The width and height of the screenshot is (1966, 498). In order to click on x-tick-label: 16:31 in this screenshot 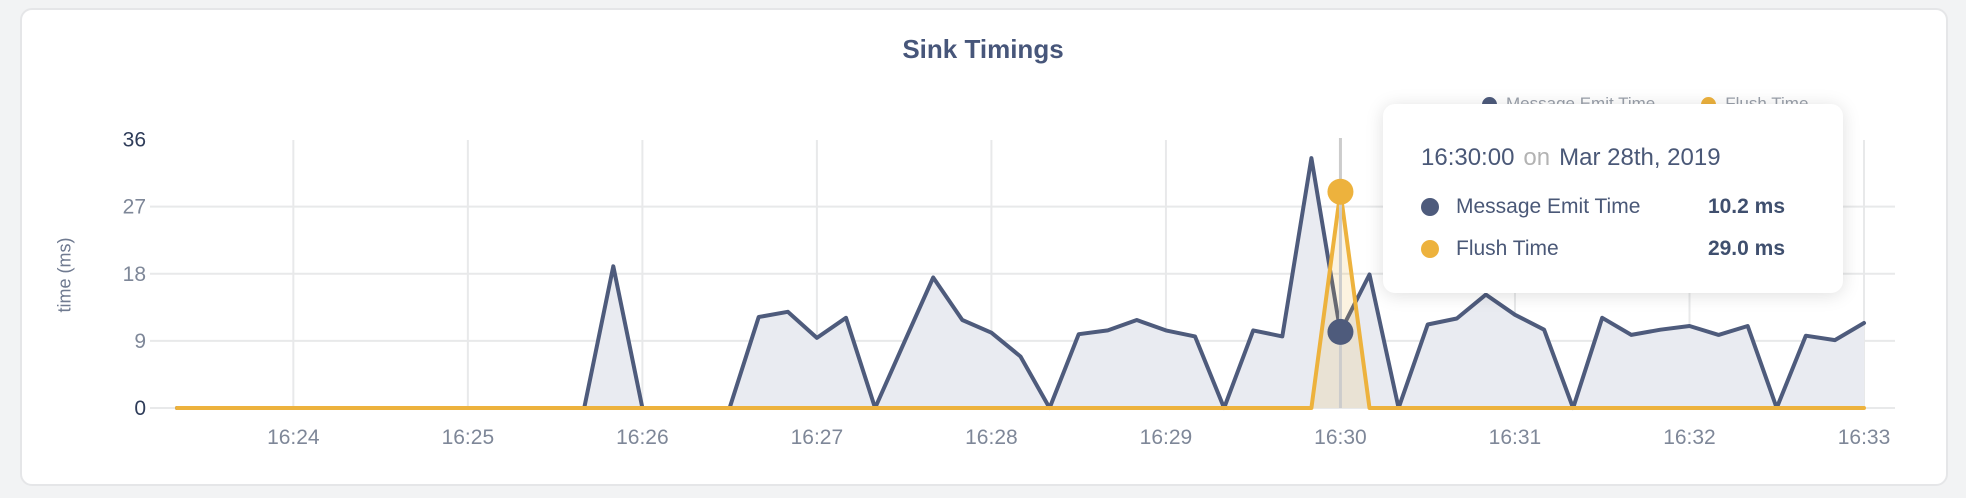, I will do `click(1515, 437)`.